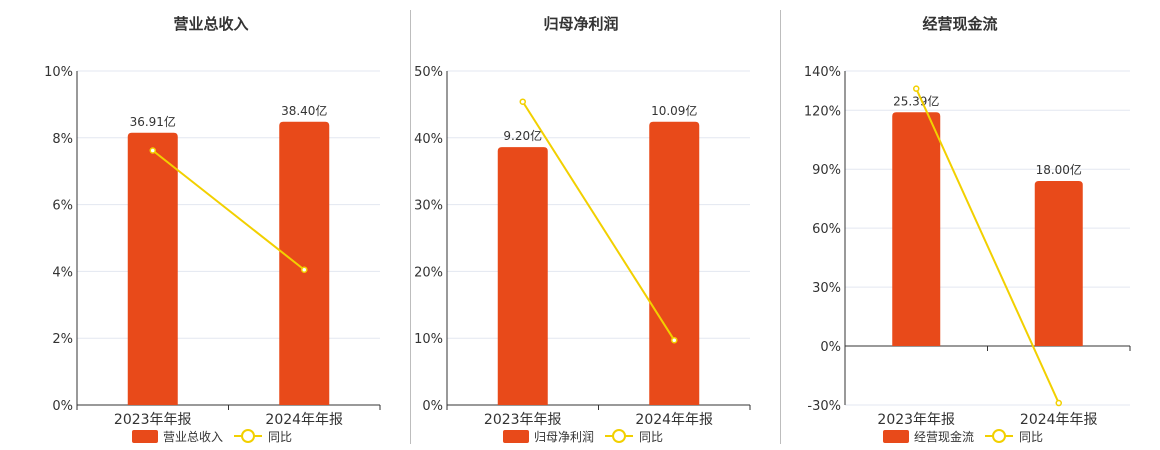  I want to click on bar-value-label: 10.09亿, so click(674, 110).